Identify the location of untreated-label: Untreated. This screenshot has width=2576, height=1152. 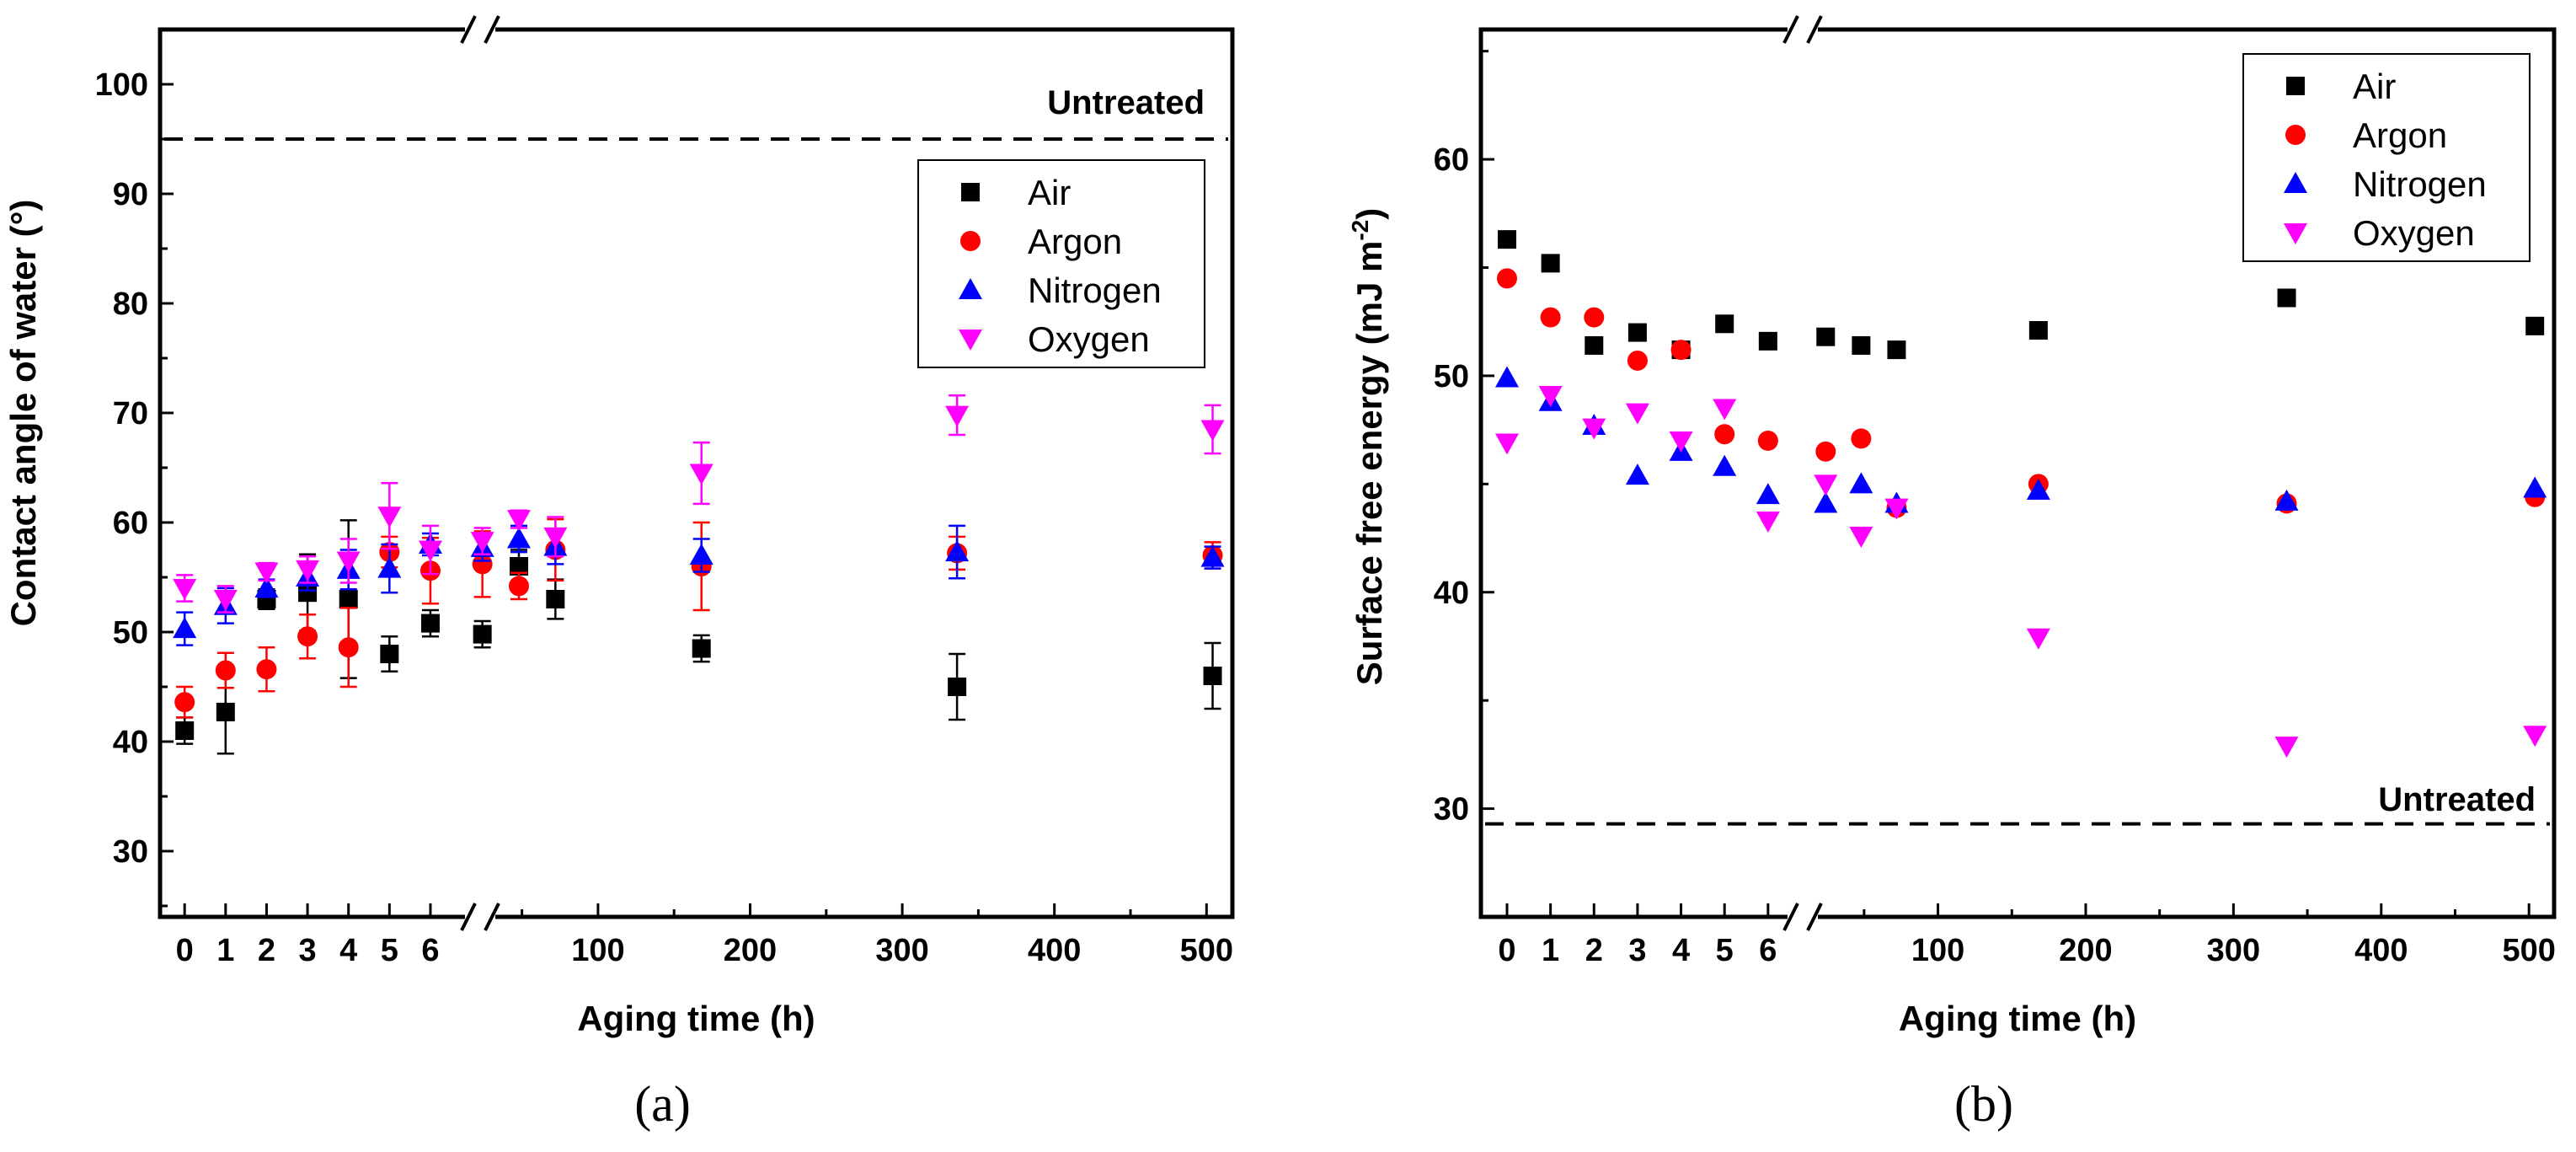
(1126, 102).